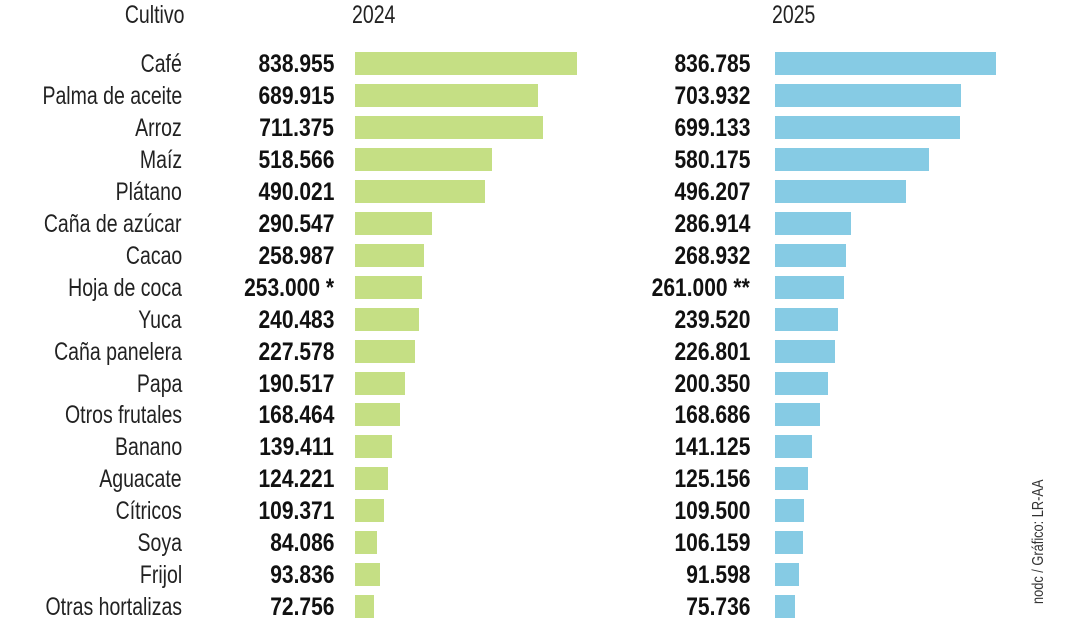  What do you see at coordinates (160, 575) in the screenshot?
I see `category-label: Frijol` at bounding box center [160, 575].